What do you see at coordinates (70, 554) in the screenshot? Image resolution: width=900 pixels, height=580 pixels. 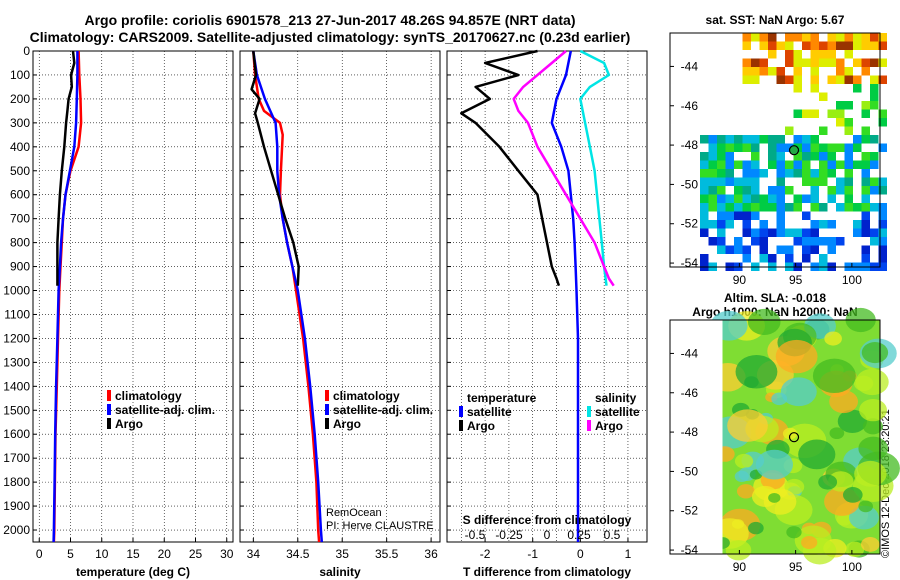 I see `temperature-xtick-label: 5` at bounding box center [70, 554].